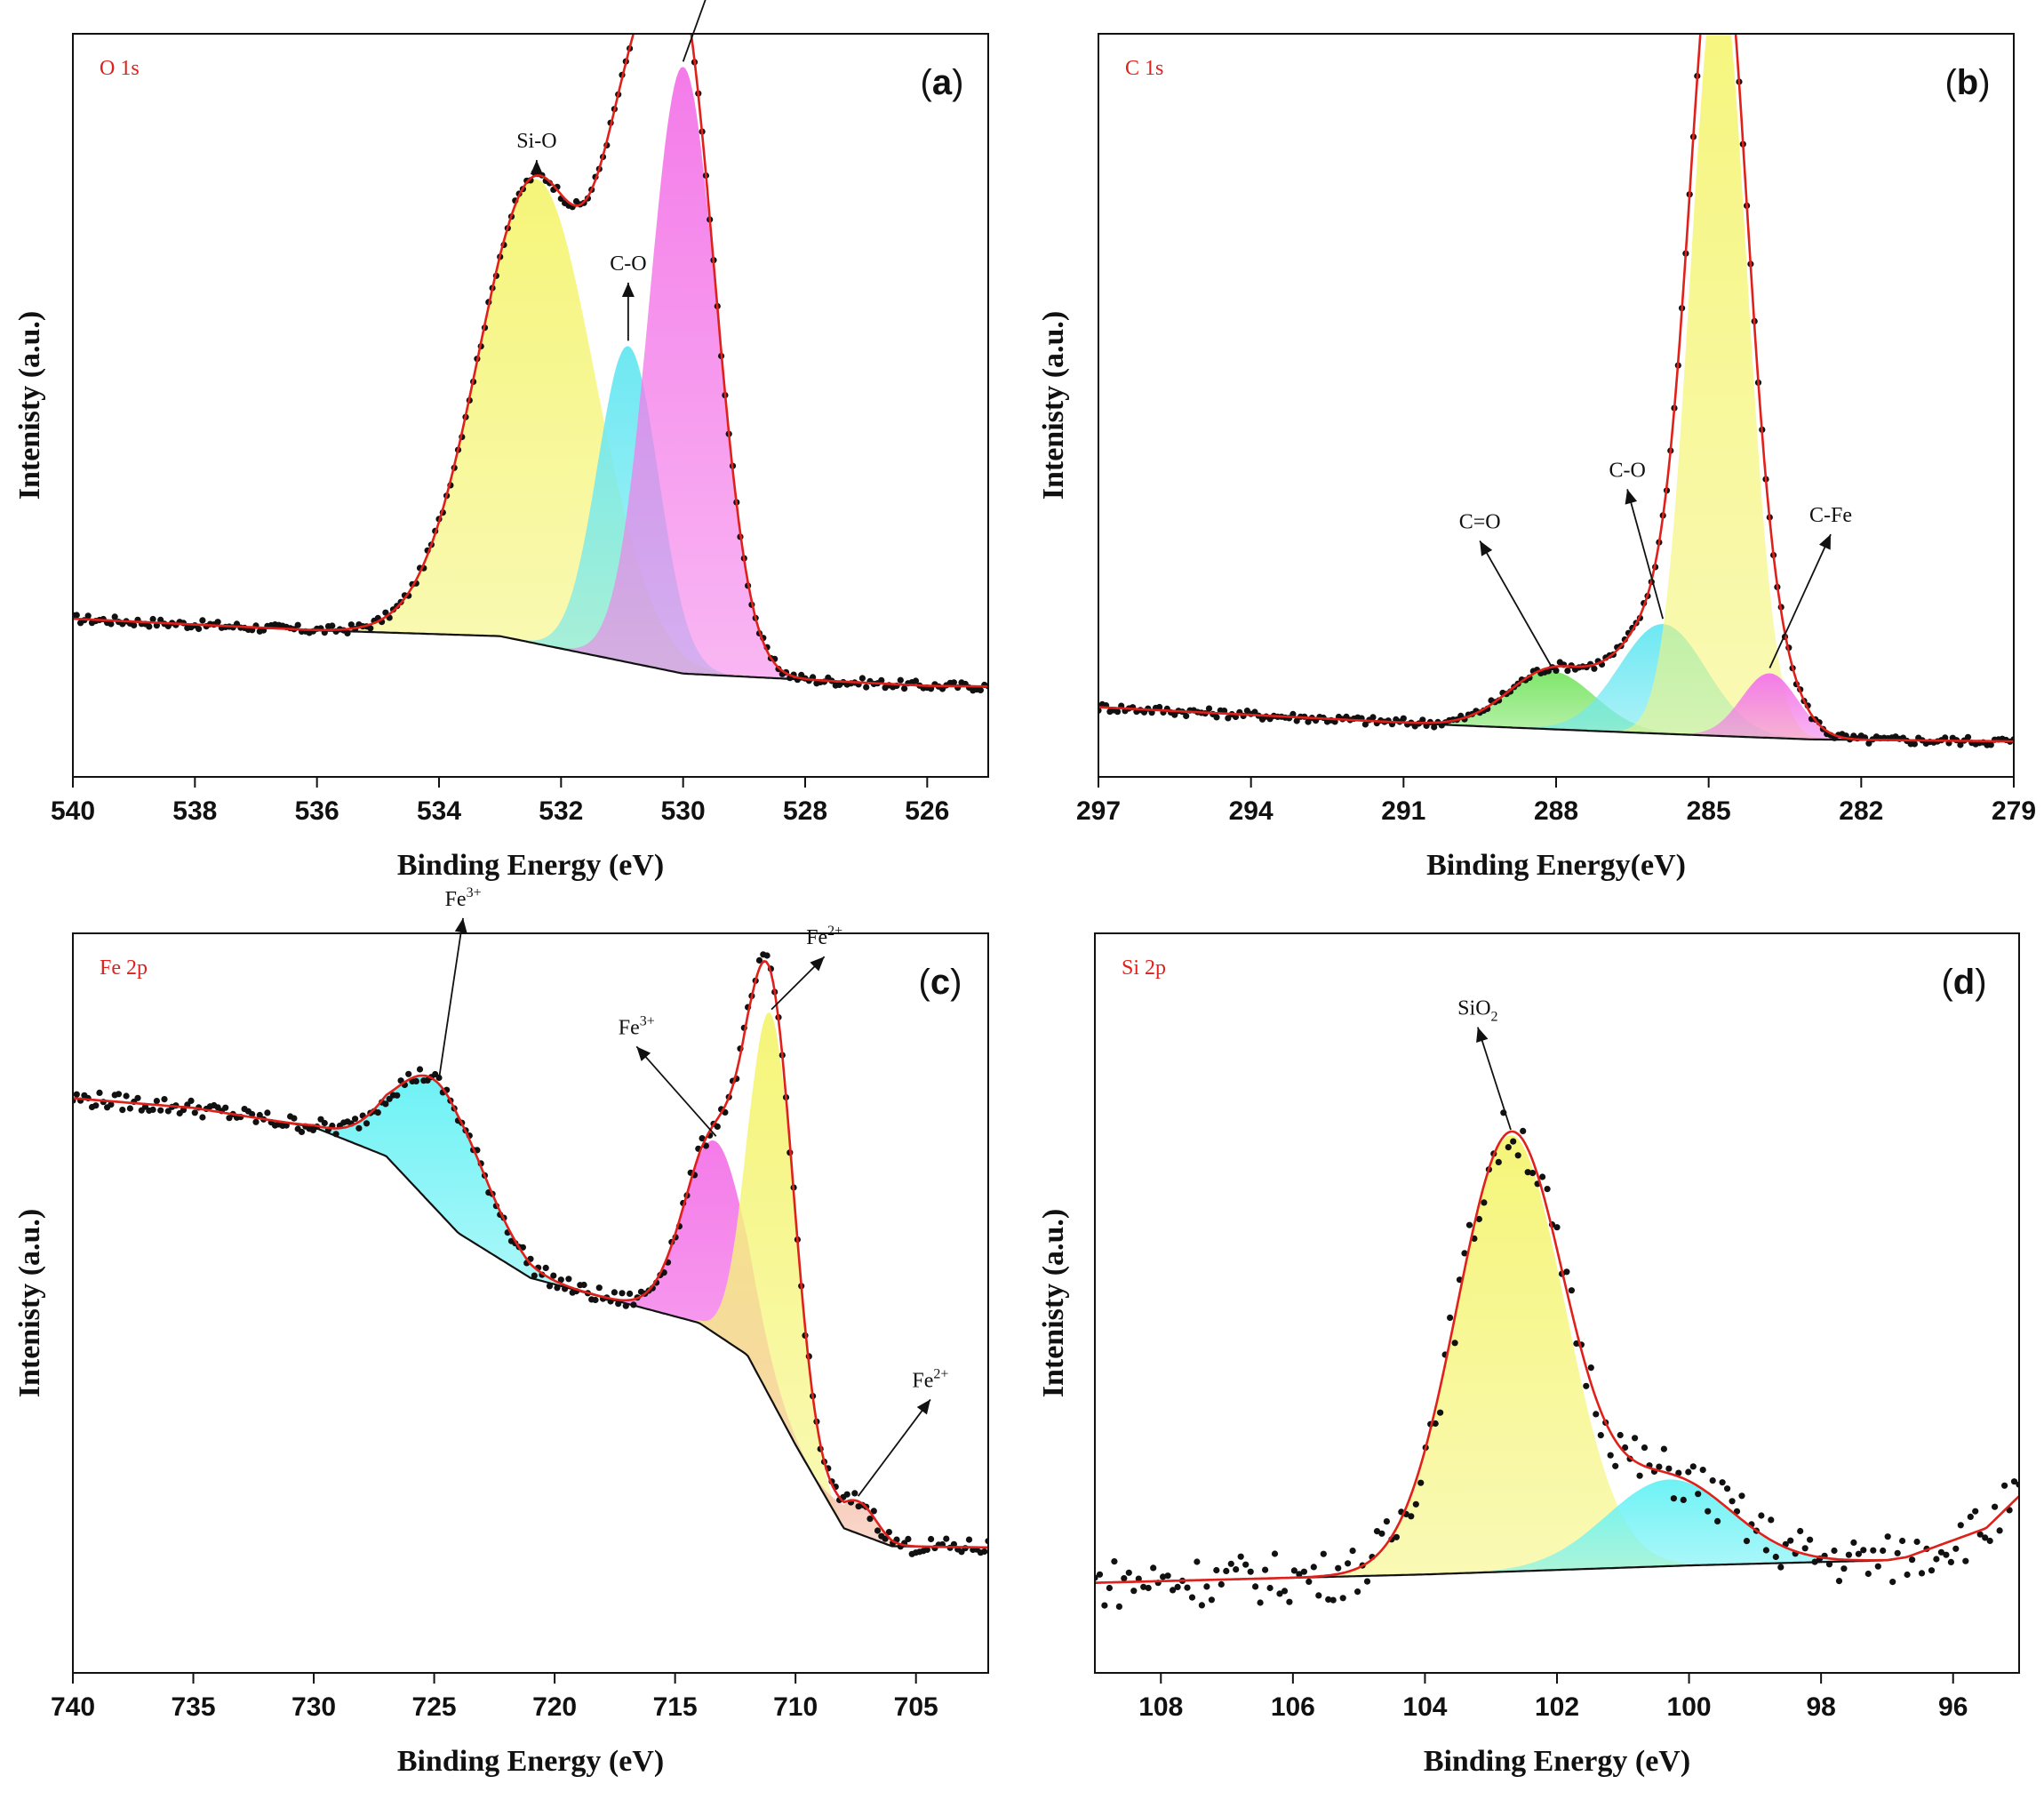 The height and width of the screenshot is (1816, 2044). What do you see at coordinates (1669, 1527) in the screenshot?
I see `peak-component-fill` at bounding box center [1669, 1527].